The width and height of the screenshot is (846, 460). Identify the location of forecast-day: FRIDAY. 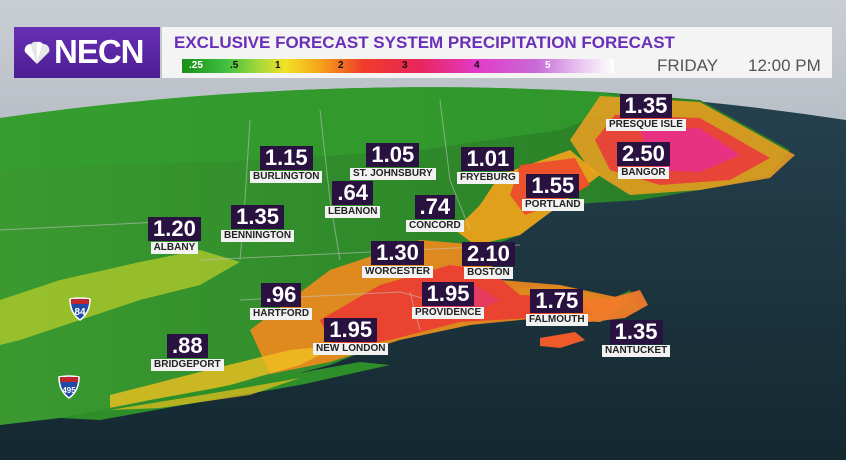
(688, 65).